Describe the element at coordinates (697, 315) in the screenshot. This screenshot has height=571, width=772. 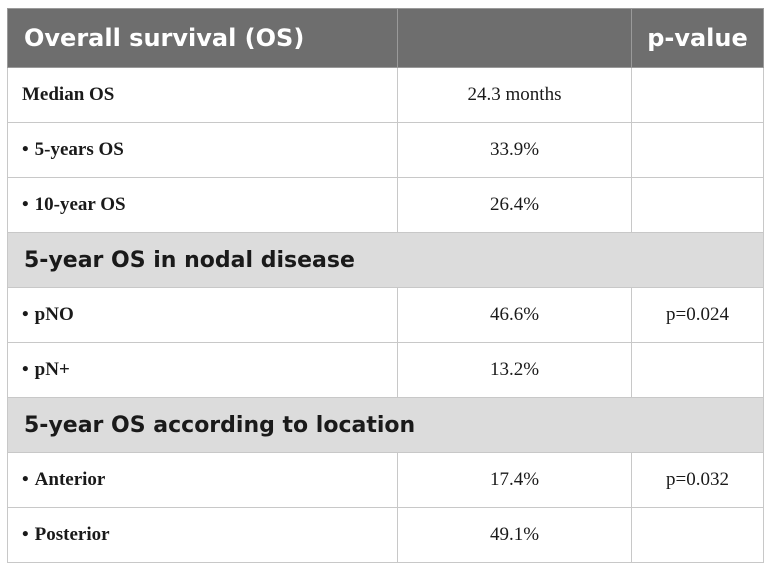
I see `row-p-value: p=0.024` at that location.